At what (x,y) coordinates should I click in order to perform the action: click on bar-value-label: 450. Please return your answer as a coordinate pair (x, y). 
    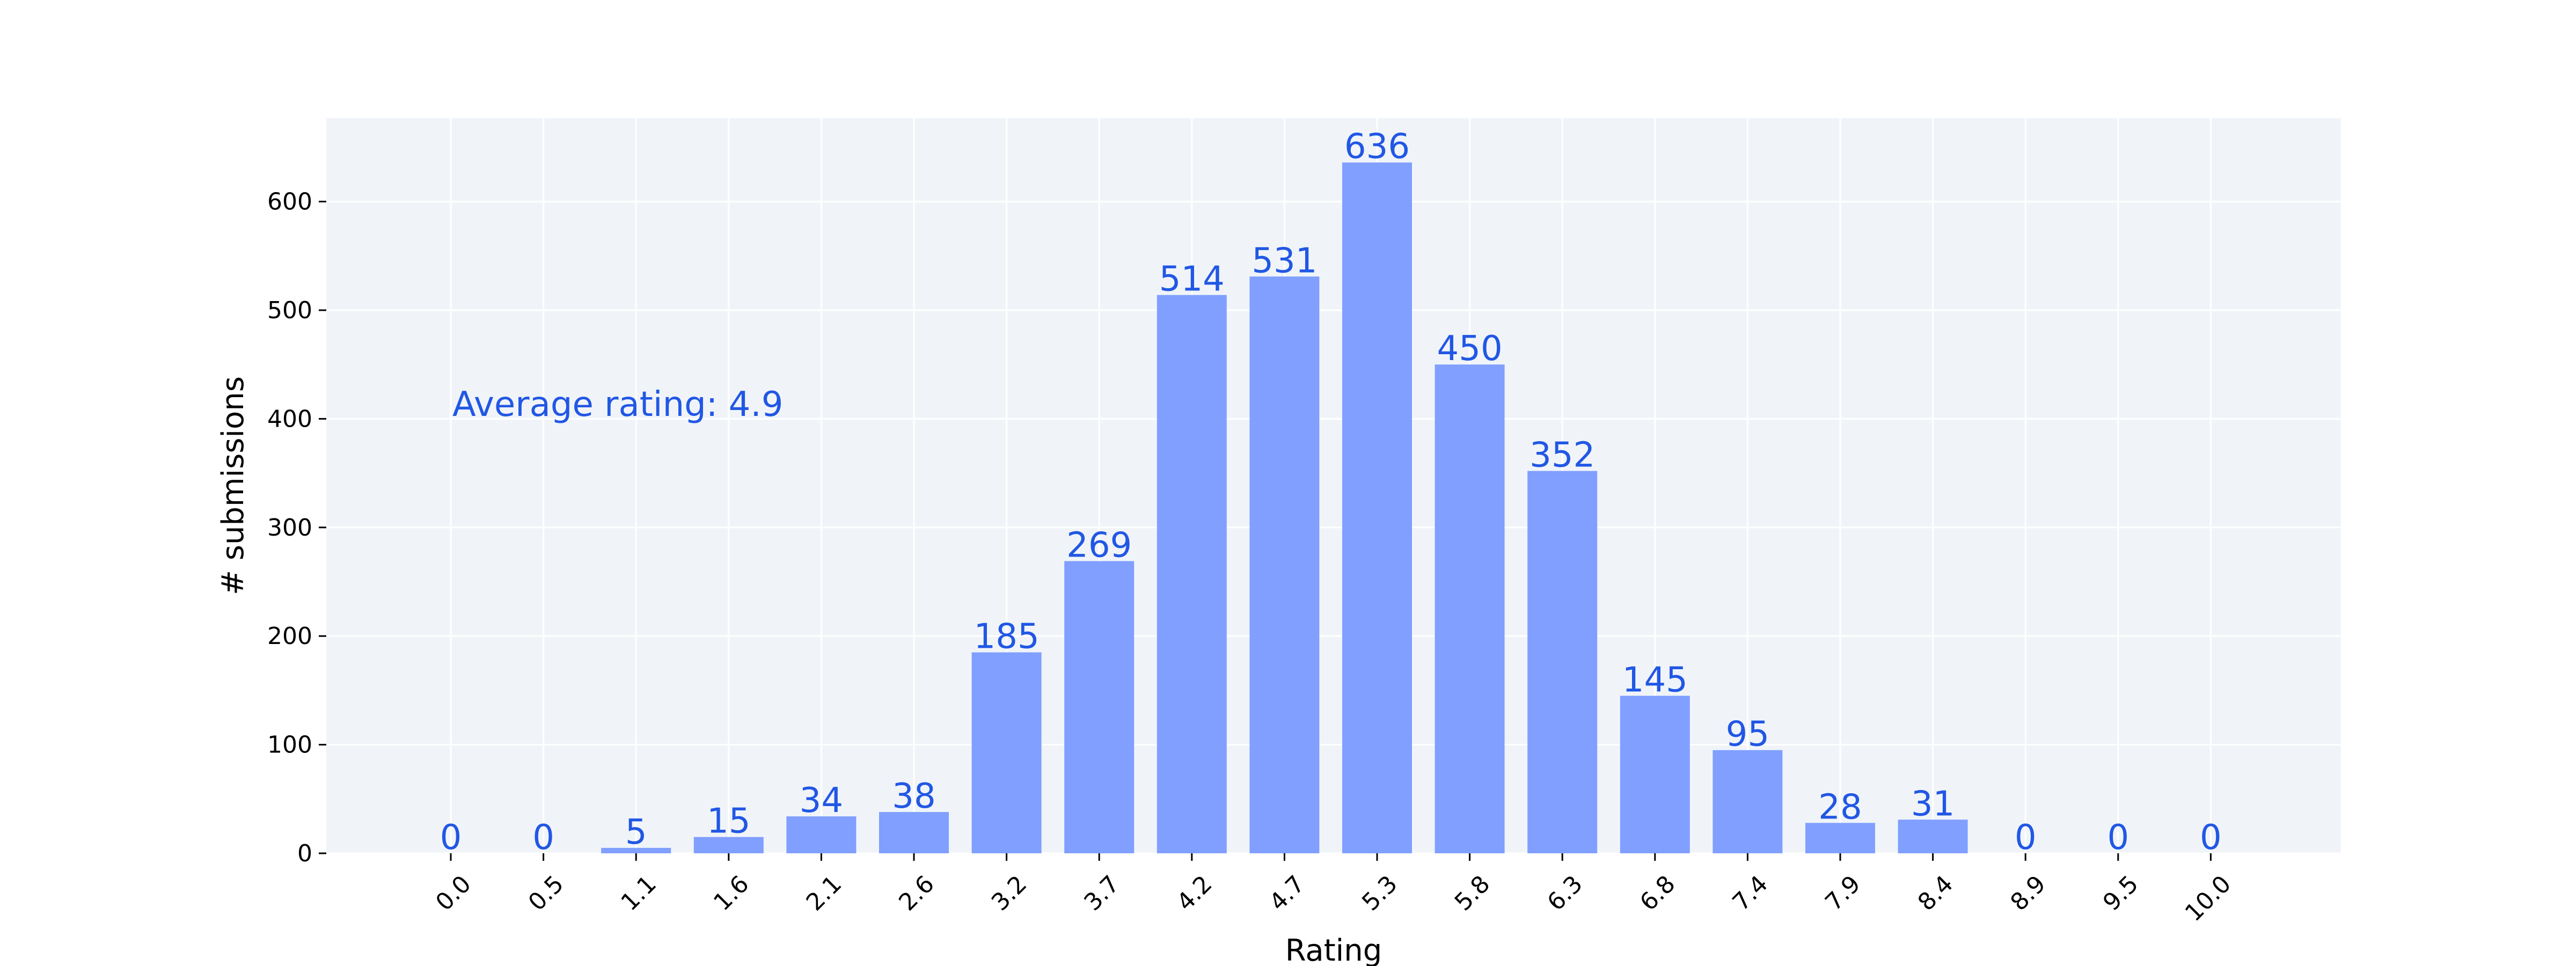
    Looking at the image, I should click on (1470, 349).